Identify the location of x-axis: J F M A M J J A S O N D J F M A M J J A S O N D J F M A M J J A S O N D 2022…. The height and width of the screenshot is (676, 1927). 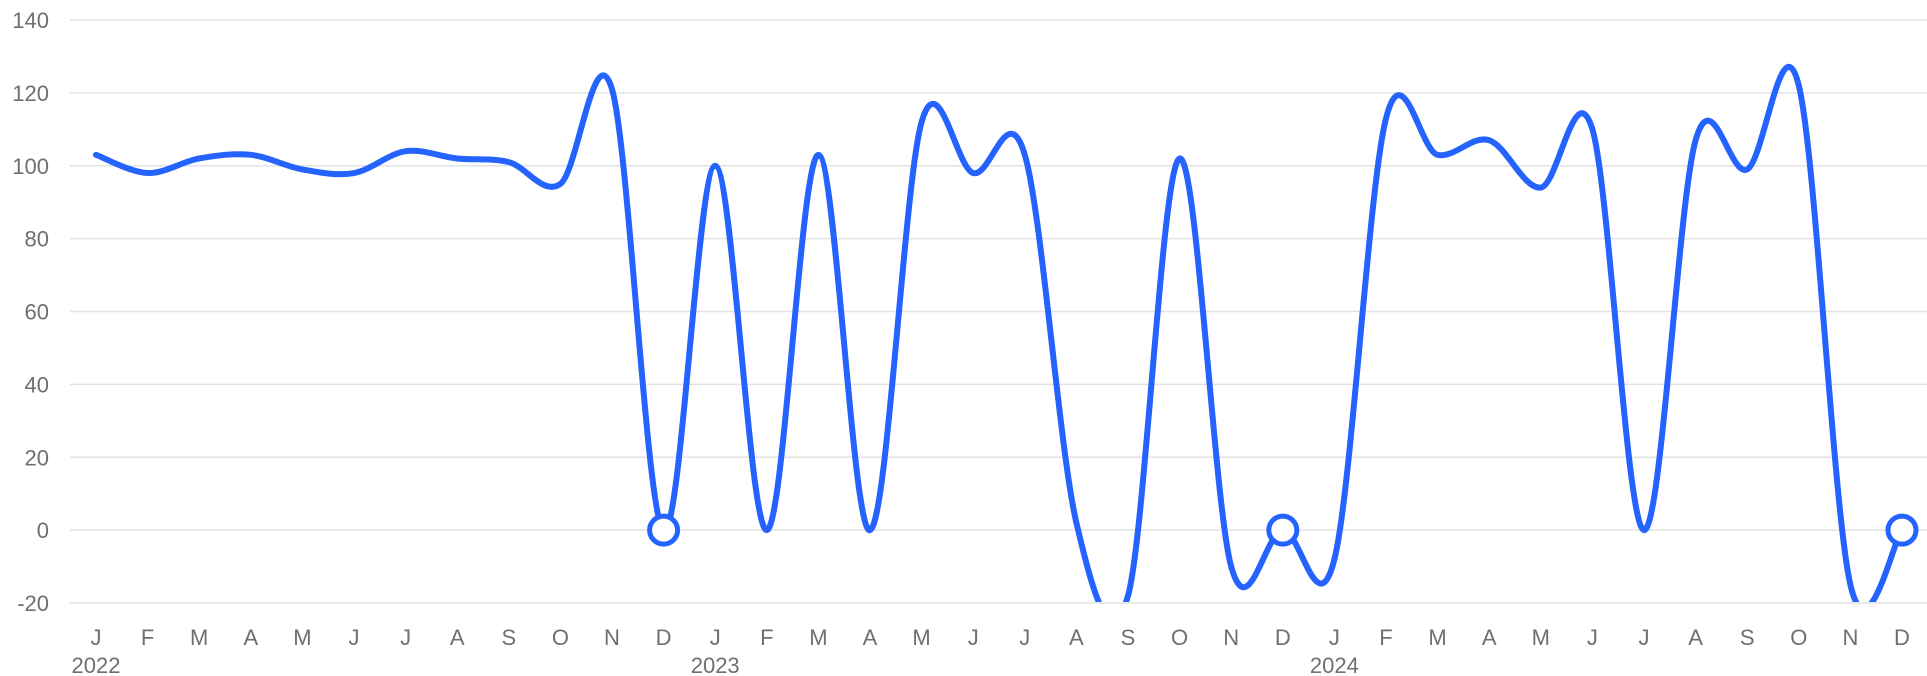
(991, 650).